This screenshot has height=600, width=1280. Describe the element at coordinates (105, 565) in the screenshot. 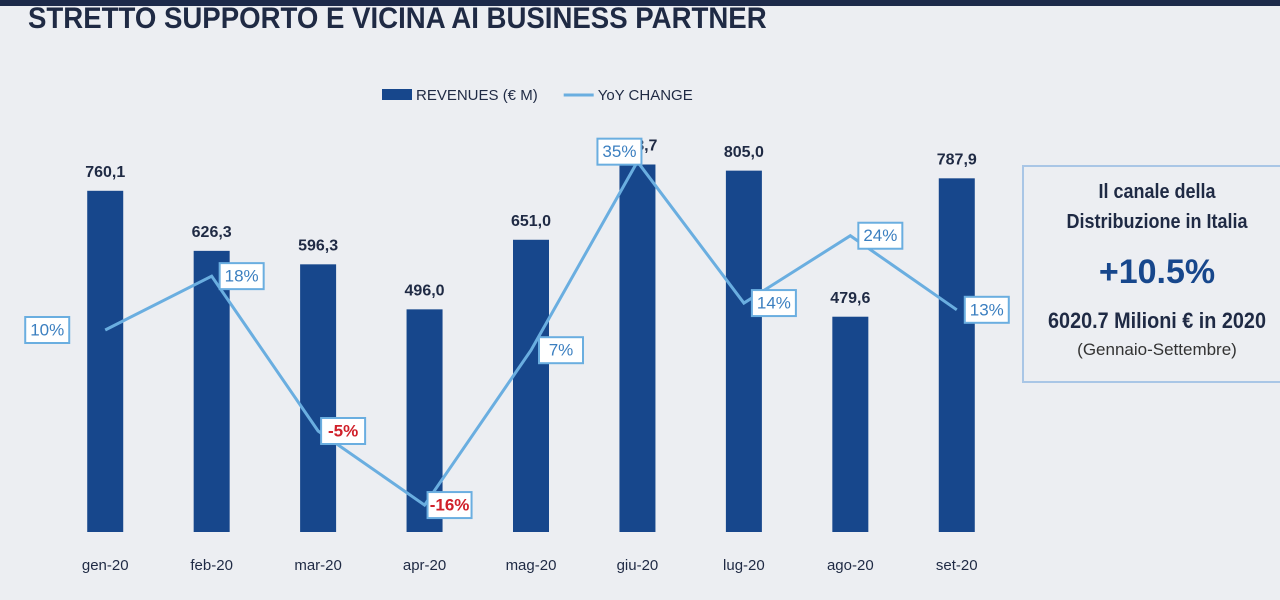

I see `x-tick-label: gen-20` at that location.